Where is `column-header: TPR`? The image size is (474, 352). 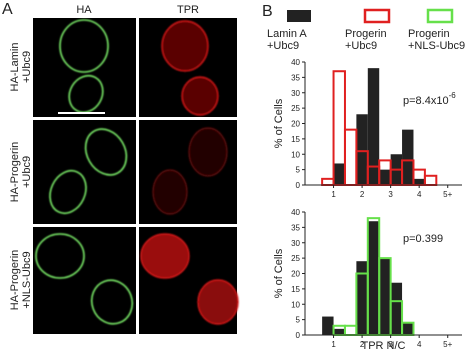
column-header: TPR is located at coordinates (188, 10).